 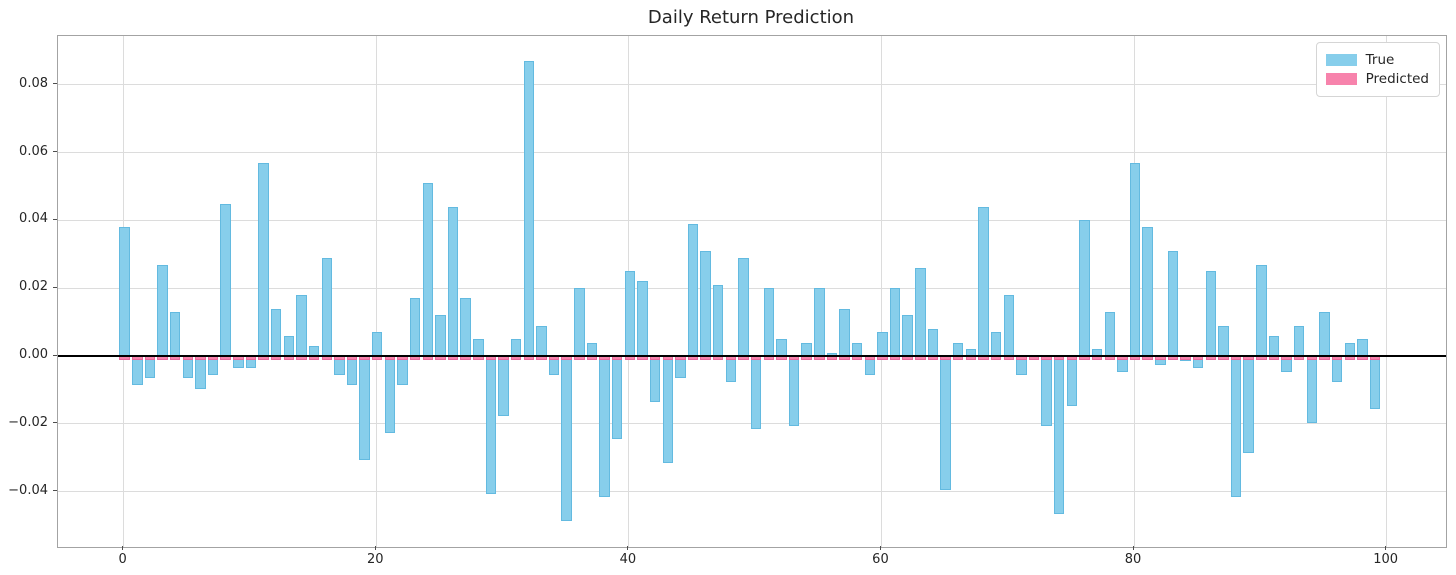 What do you see at coordinates (1133, 559) in the screenshot?
I see `x-tick-label: 80` at bounding box center [1133, 559].